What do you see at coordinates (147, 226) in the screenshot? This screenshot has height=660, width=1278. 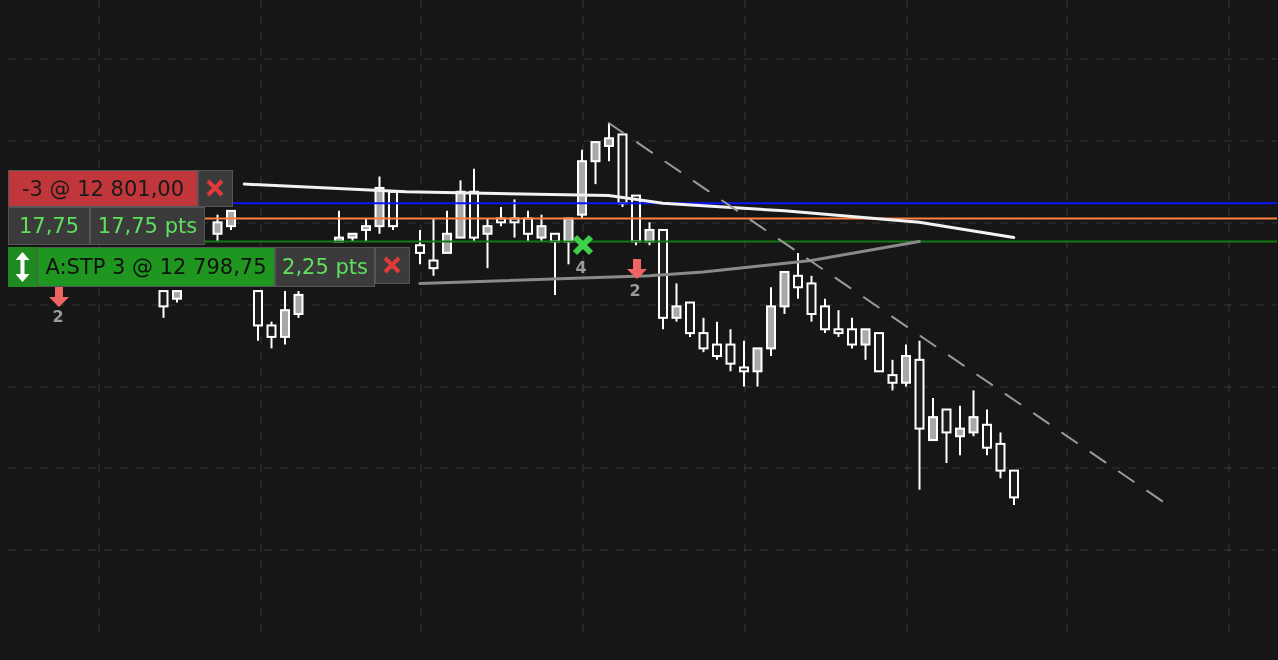 I see `annotation: 17,75 pts` at bounding box center [147, 226].